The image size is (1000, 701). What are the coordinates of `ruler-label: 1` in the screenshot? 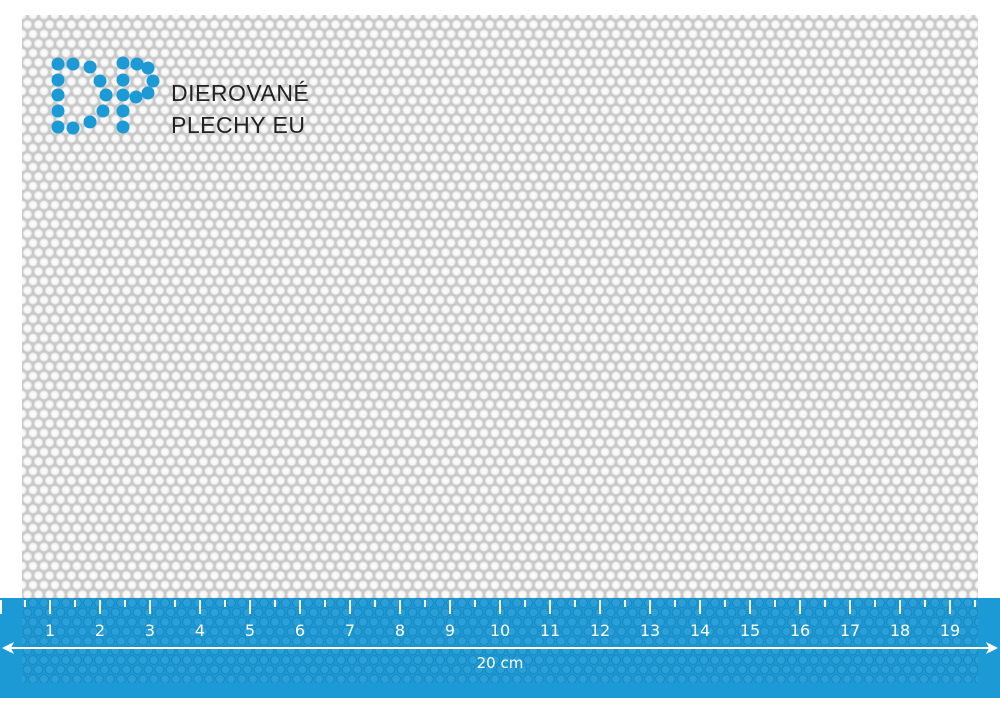 It's located at (50, 630).